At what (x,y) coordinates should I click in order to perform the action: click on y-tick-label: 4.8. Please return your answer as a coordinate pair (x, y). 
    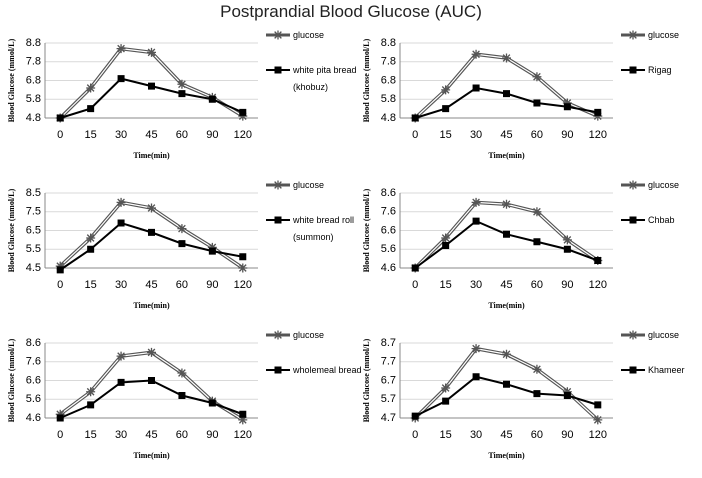
    Looking at the image, I should click on (33, 118).